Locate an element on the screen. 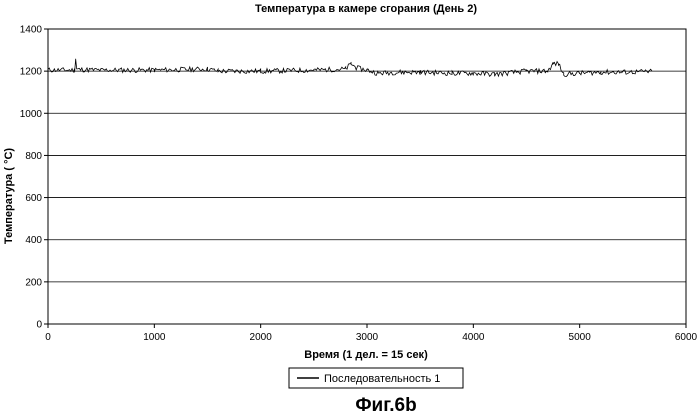 The height and width of the screenshot is (416, 699). y-axis-label: Температура ( °C) is located at coordinates (9, 196).